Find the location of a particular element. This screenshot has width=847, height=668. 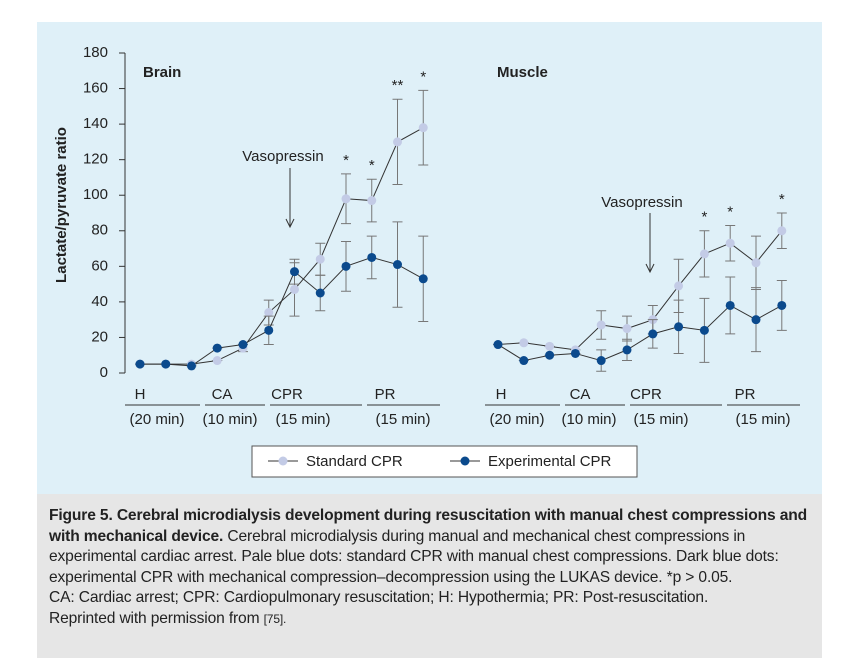

y-tick-label: 20 is located at coordinates (99, 336).